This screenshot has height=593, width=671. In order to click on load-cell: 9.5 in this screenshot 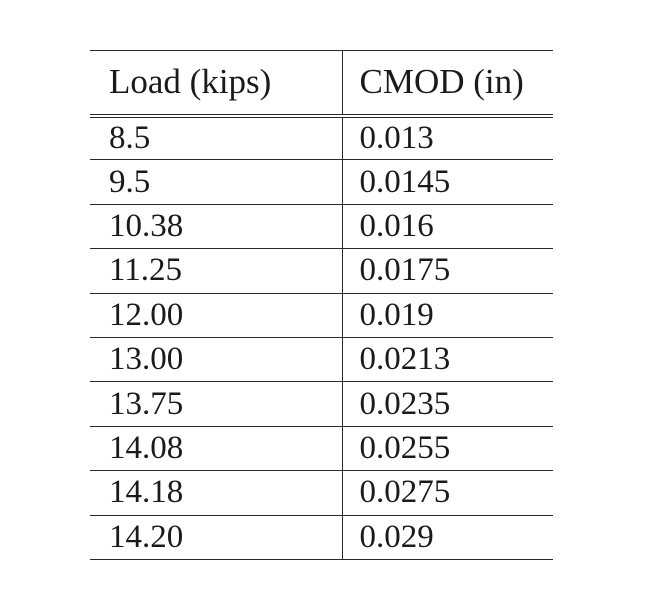, I will do `click(216, 182)`.